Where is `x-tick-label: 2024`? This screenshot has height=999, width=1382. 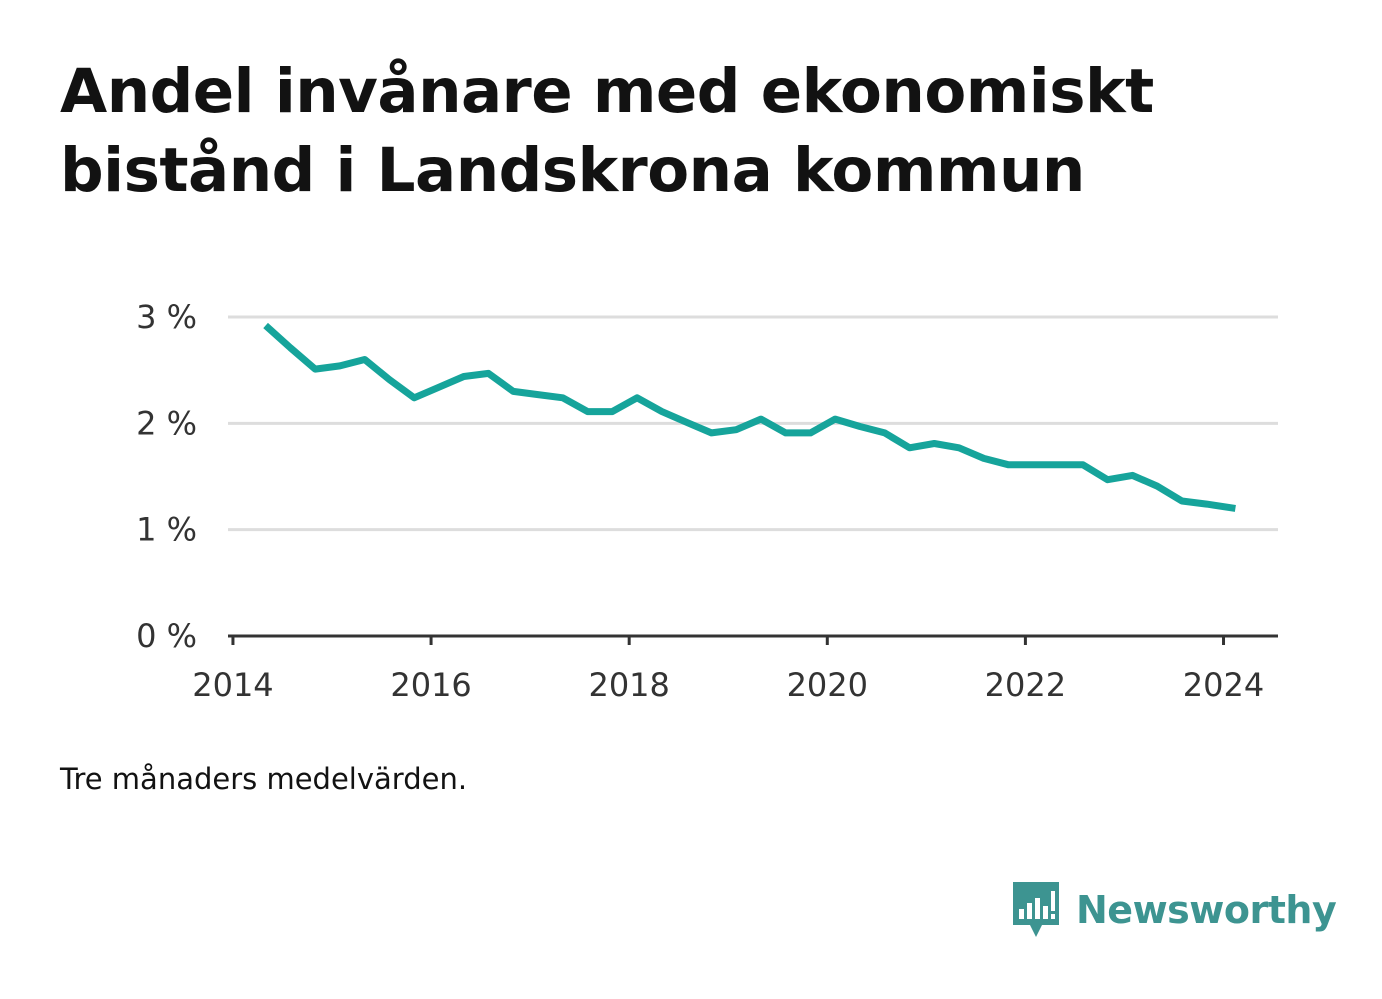
x-tick-label: 2024 is located at coordinates (1223, 685).